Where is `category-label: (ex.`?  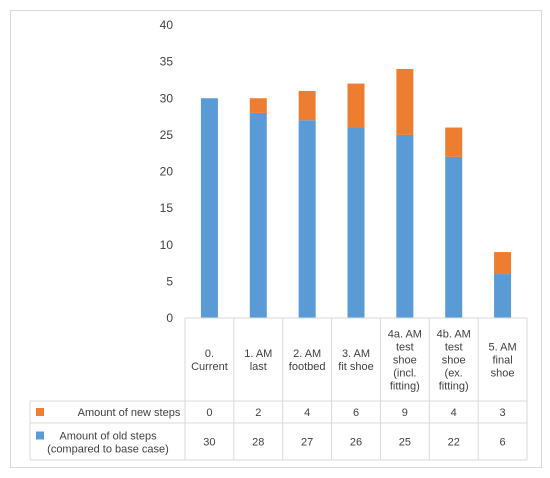 category-label: (ex. is located at coordinates (454, 374).